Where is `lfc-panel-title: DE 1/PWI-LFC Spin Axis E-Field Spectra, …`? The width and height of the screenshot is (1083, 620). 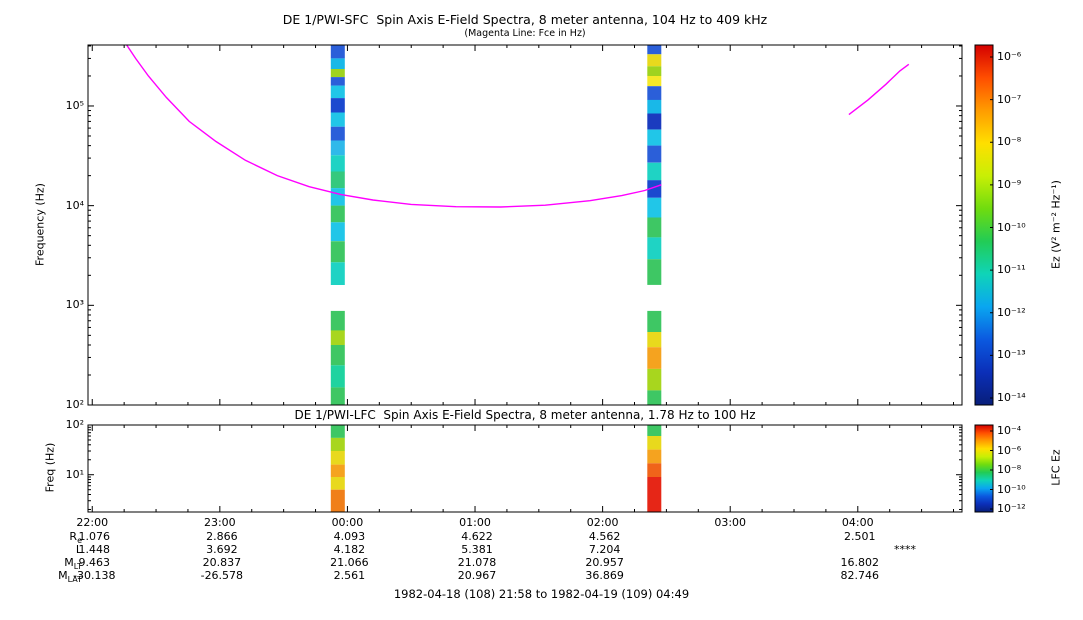 lfc-panel-title: DE 1/PWI-LFC Spin Axis E-Field Spectra, … is located at coordinates (525, 415).